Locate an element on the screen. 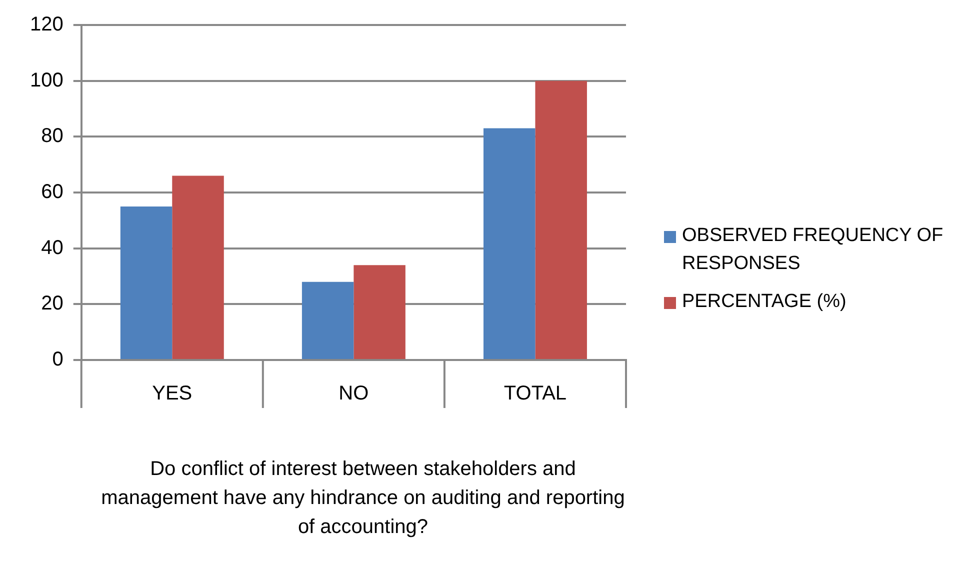  y-tick-label: 40 is located at coordinates (52, 247).